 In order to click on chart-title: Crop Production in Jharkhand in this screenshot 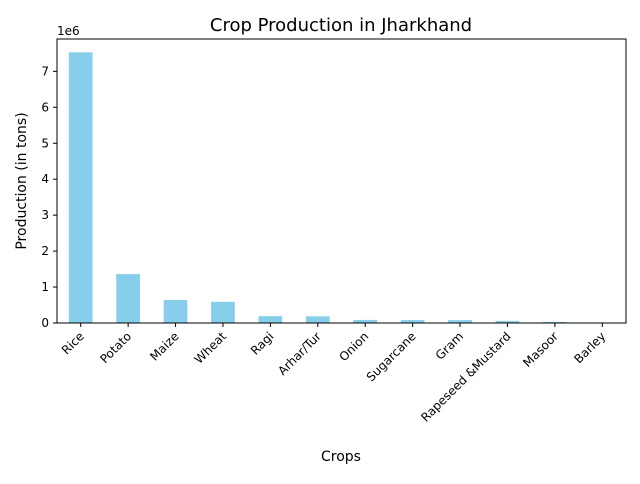, I will do `click(341, 25)`.